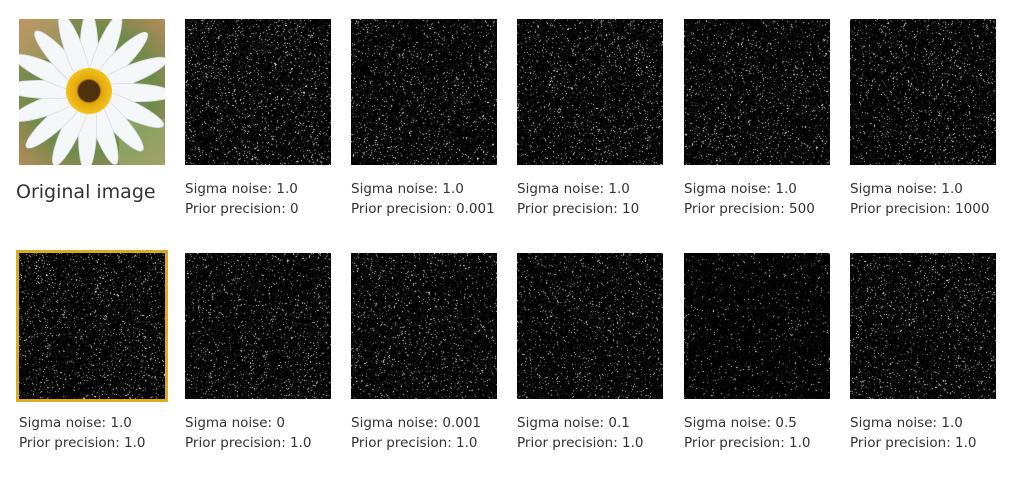 The image size is (1028, 478). What do you see at coordinates (580, 433) in the screenshot?
I see `caption-row2-4: Sigma noise: 0.1 Prior precision: 1.0` at bounding box center [580, 433].